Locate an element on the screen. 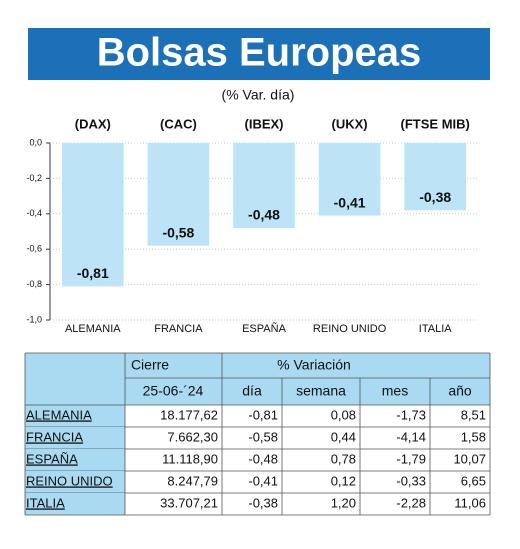 The image size is (520, 549). table-row-name: FRANCIA is located at coordinates (54, 436).